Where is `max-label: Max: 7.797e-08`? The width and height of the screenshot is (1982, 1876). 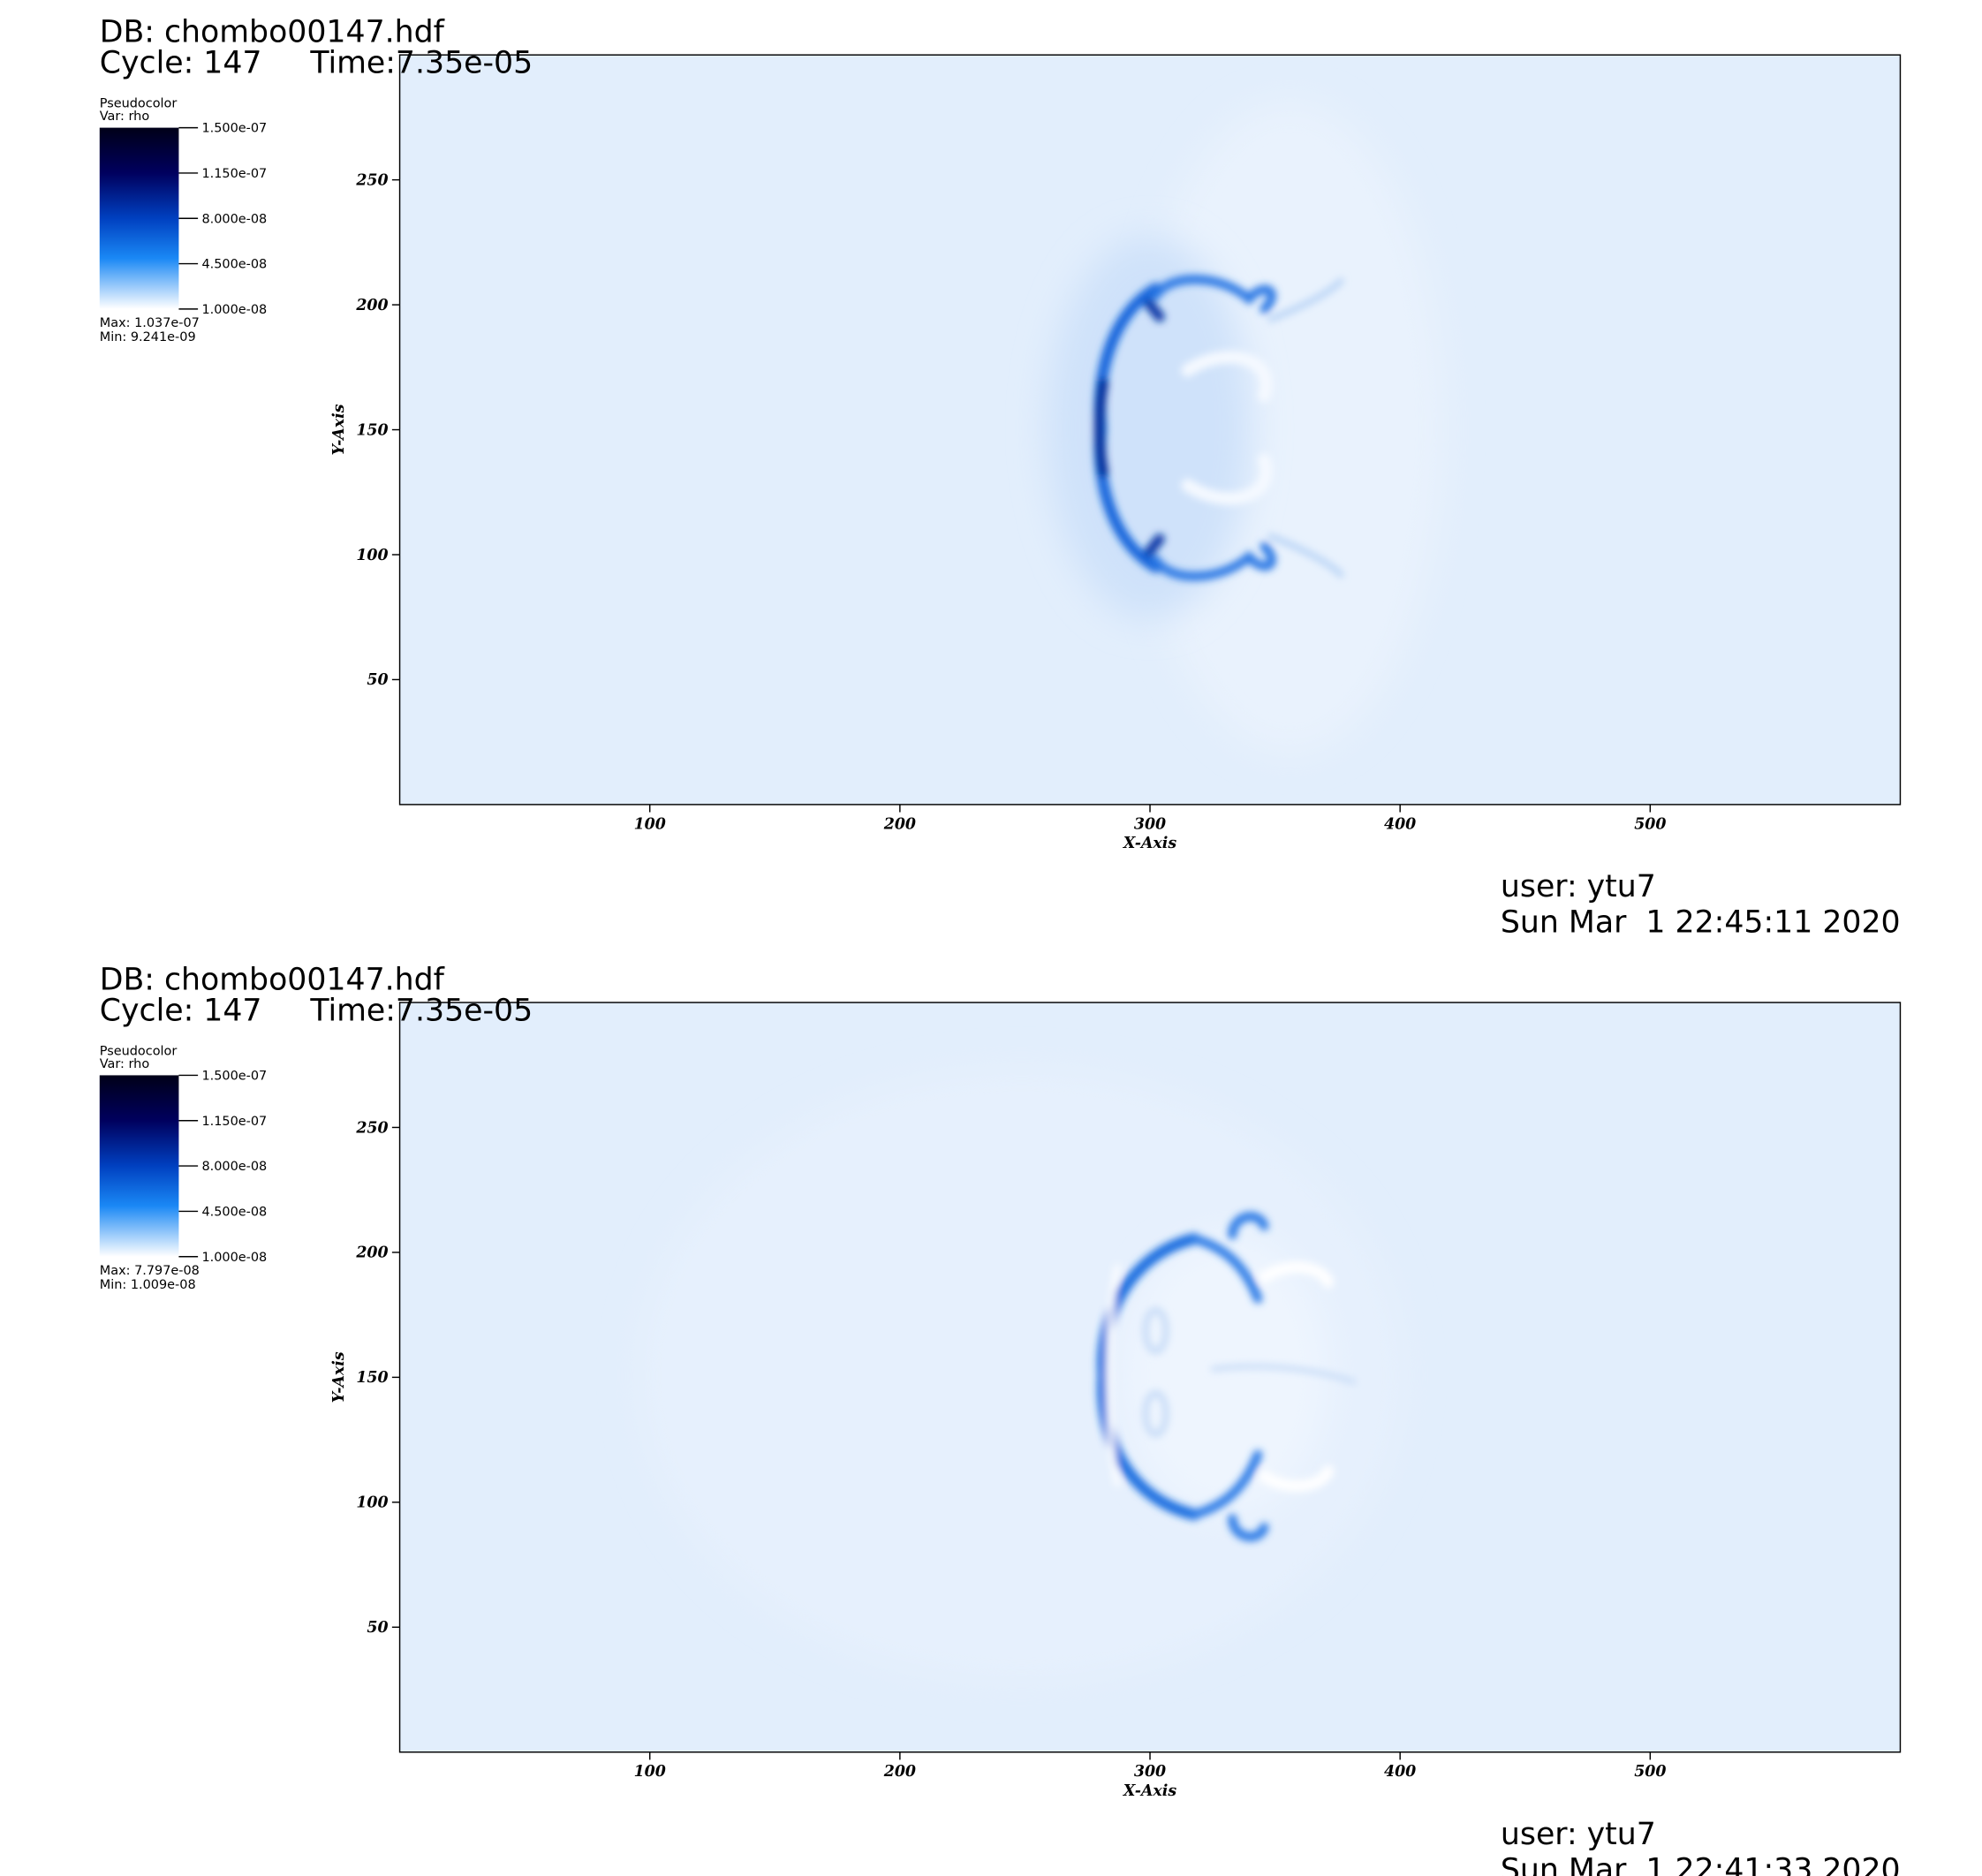 max-label: Max: 7.797e-08 is located at coordinates (150, 1271).